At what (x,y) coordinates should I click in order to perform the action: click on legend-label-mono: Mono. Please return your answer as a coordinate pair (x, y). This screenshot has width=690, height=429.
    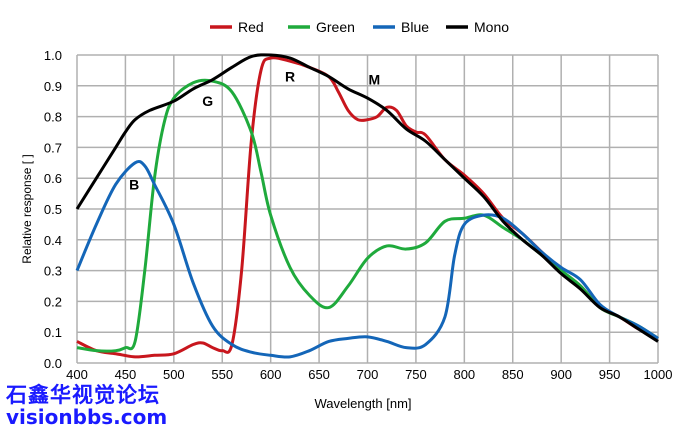
    Looking at the image, I should click on (491, 27).